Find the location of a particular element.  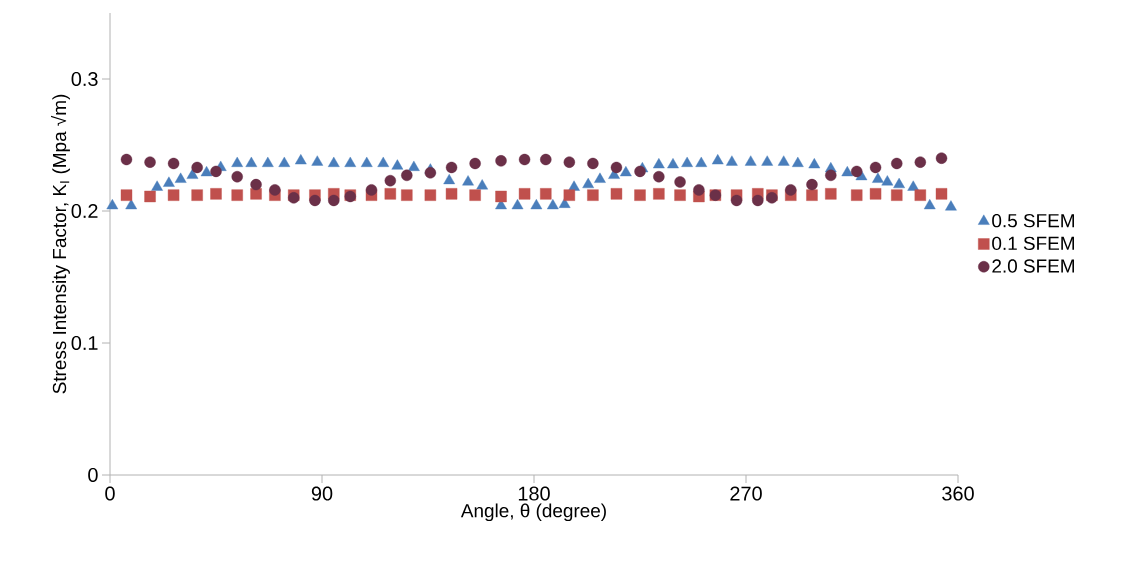

legend-label: 0.5 SFEM is located at coordinates (1033, 220).